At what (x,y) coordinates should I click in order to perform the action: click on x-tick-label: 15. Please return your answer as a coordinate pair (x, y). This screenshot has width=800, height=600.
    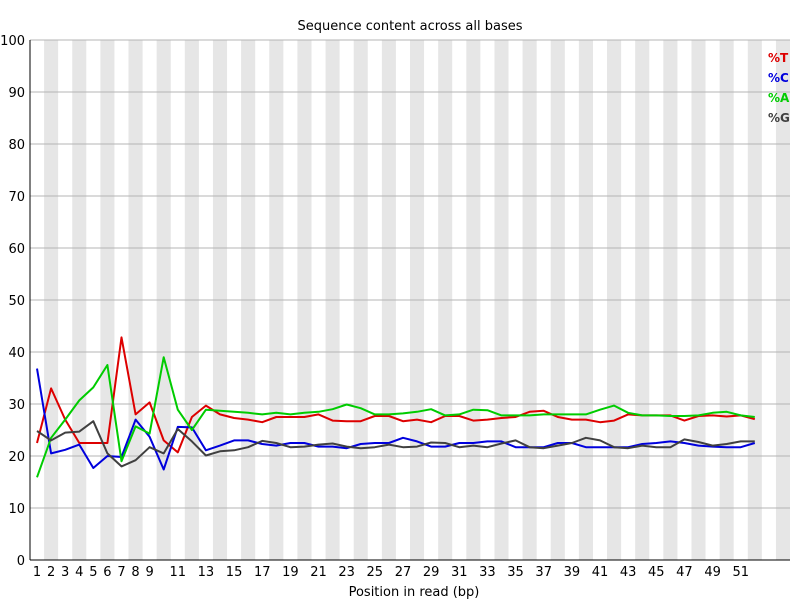
    Looking at the image, I should click on (234, 572).